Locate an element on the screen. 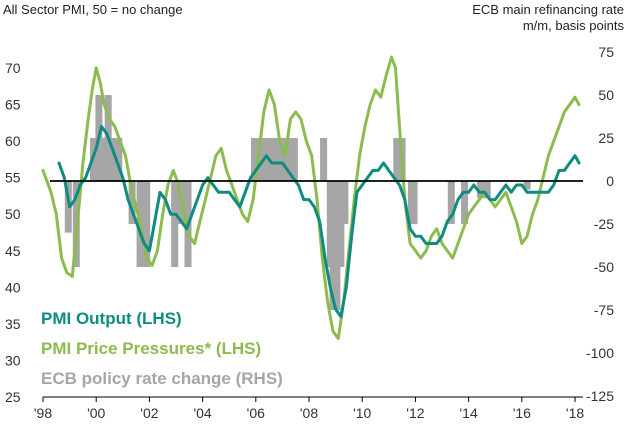  left-tick-label: 55 is located at coordinates (13, 178).